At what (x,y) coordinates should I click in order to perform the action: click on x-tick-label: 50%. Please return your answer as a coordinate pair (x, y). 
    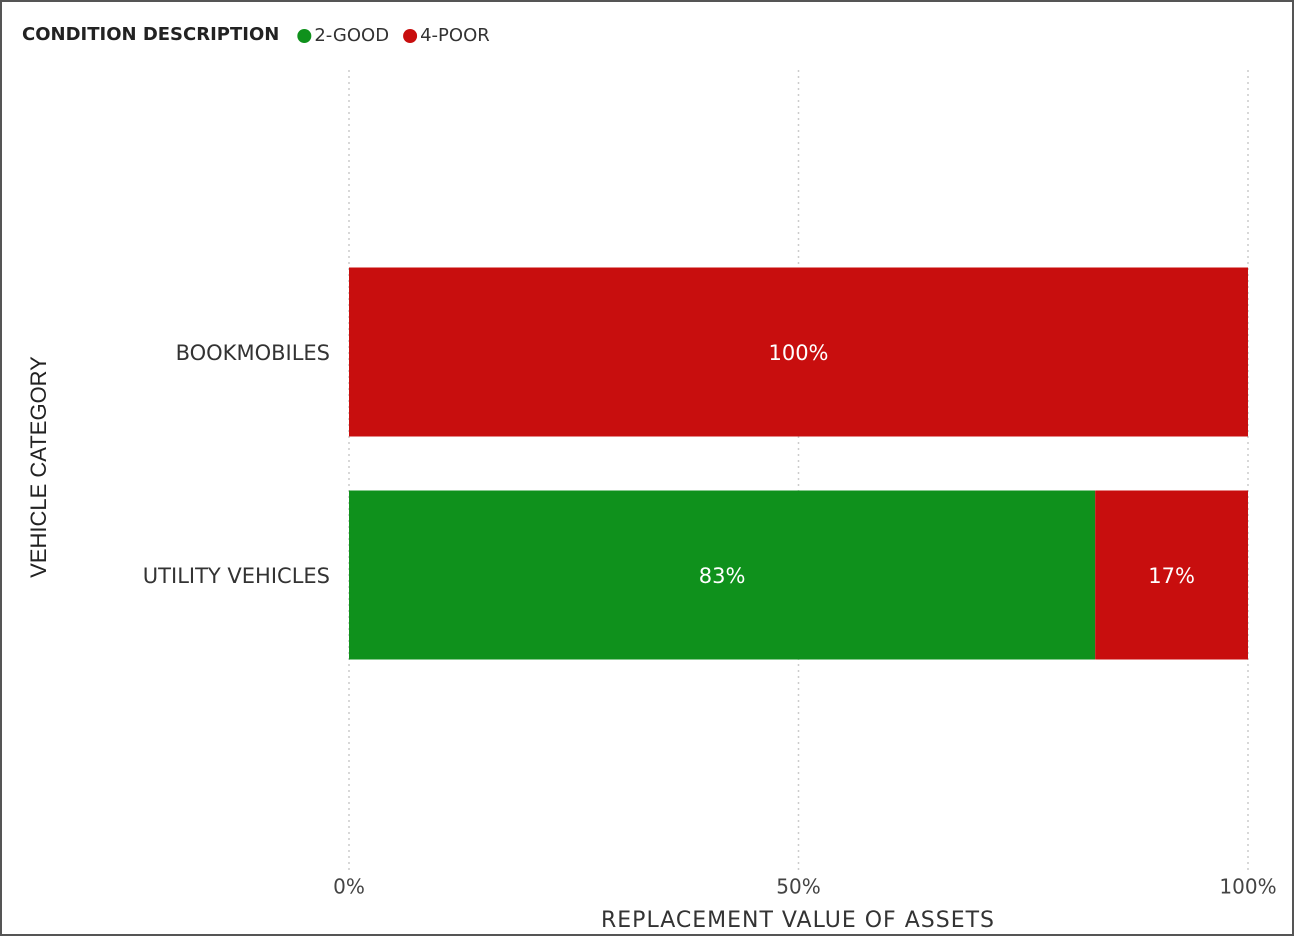
    Looking at the image, I should click on (798, 887).